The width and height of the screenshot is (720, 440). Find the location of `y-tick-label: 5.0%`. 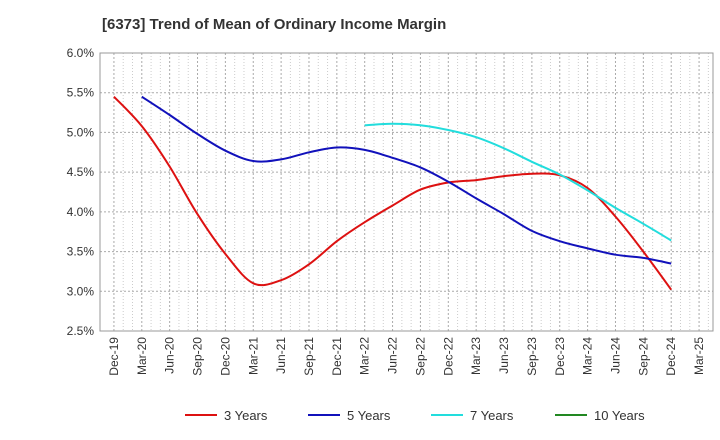

y-tick-label: 5.0% is located at coordinates (81, 132).